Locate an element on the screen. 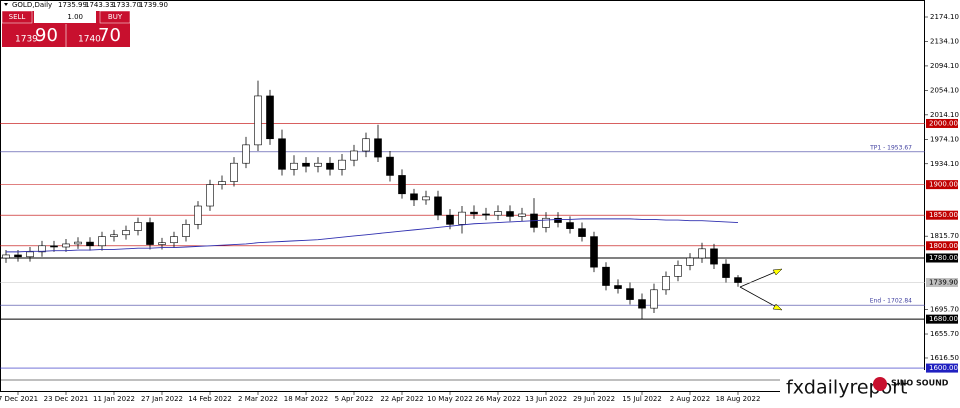 This screenshot has width=960, height=408. x-tick-label: 10 May 2022 is located at coordinates (450, 399).